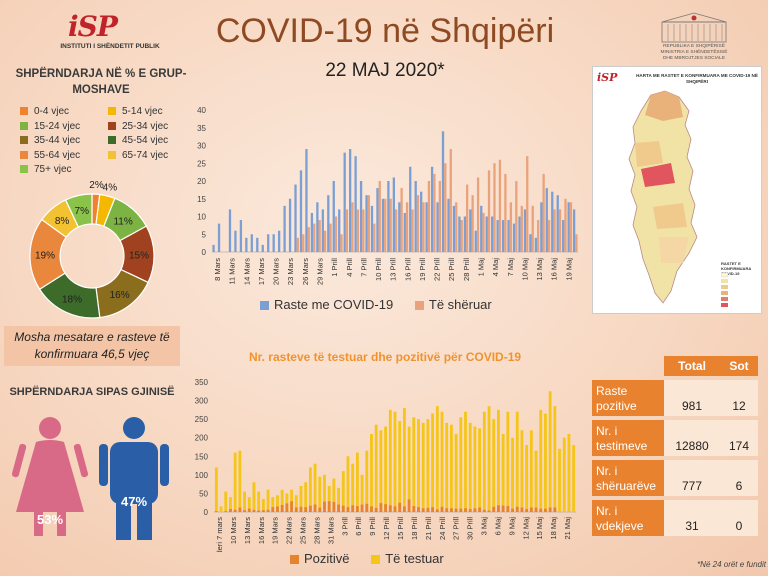 This screenshot has width=768, height=576. Describe the element at coordinates (739, 398) in the screenshot. I see `stats-today: 12` at that location.